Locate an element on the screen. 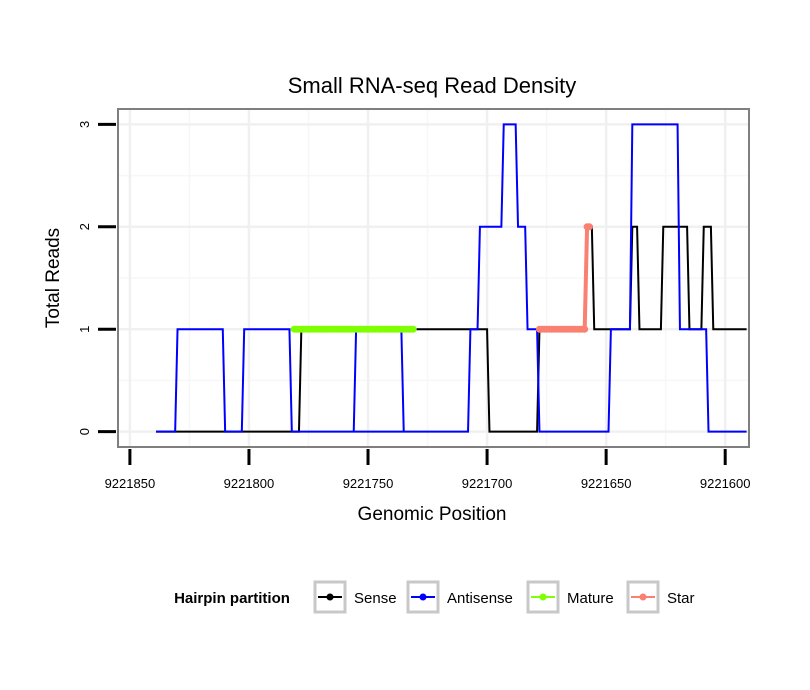 This screenshot has height=690, width=810. x-tick-label: 9221600 is located at coordinates (725, 483).